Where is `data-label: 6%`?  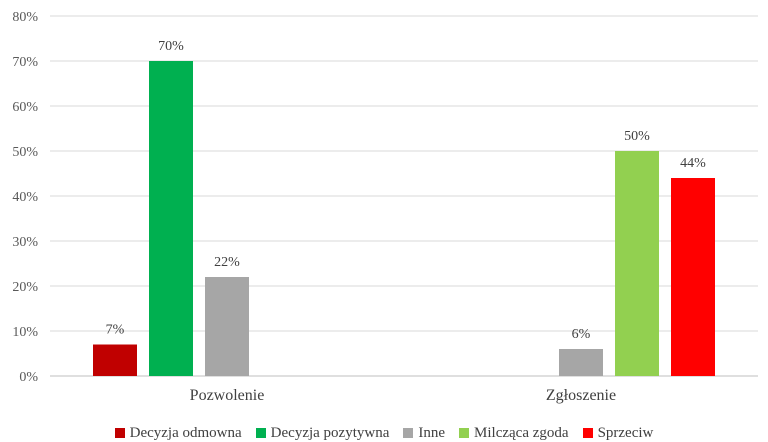 data-label: 6% is located at coordinates (581, 334).